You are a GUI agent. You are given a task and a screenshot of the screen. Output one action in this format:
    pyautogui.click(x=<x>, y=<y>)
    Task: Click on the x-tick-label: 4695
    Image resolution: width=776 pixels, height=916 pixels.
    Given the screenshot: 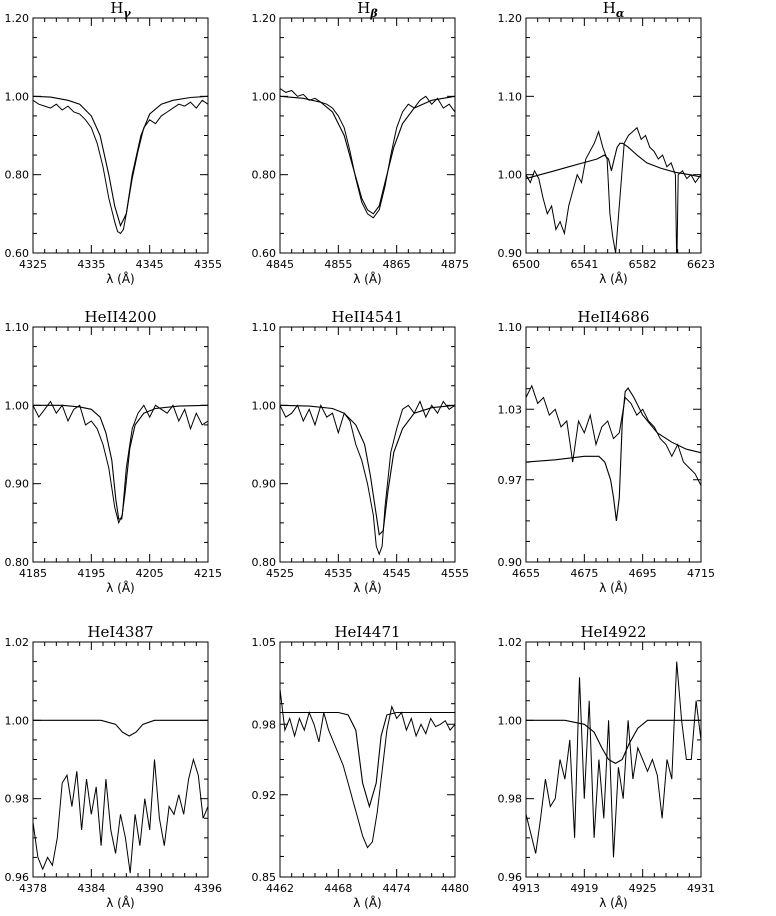 What is the action you would take?
    pyautogui.click(x=643, y=573)
    